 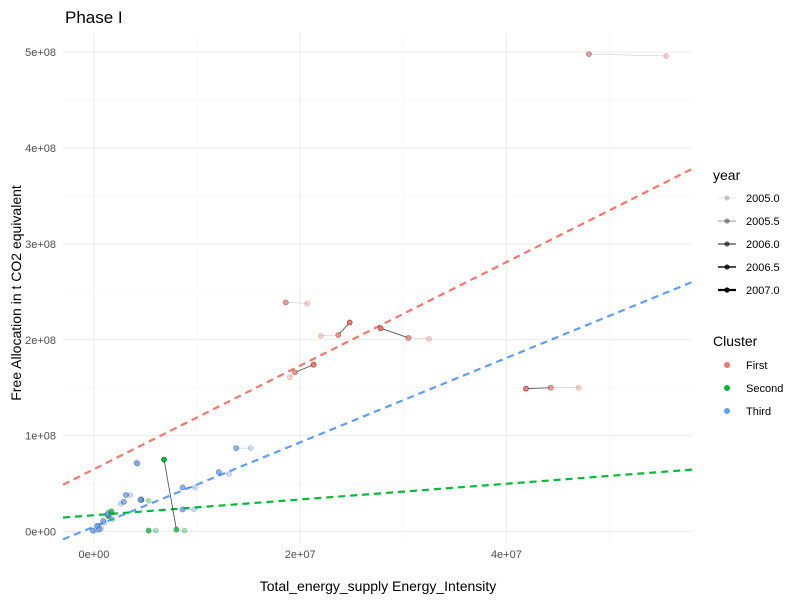 I want to click on chart-title: Phase I, so click(x=94, y=17).